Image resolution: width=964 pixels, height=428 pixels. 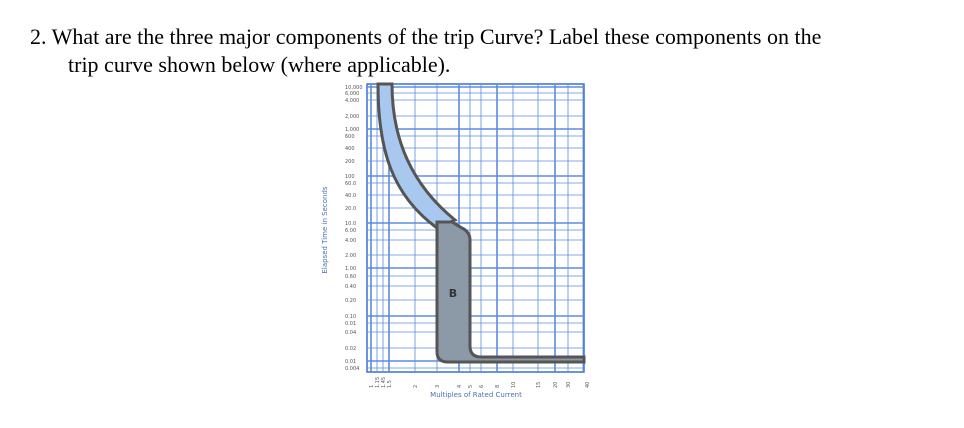 What do you see at coordinates (350, 209) in the screenshot?
I see `y-label: 20.0` at bounding box center [350, 209].